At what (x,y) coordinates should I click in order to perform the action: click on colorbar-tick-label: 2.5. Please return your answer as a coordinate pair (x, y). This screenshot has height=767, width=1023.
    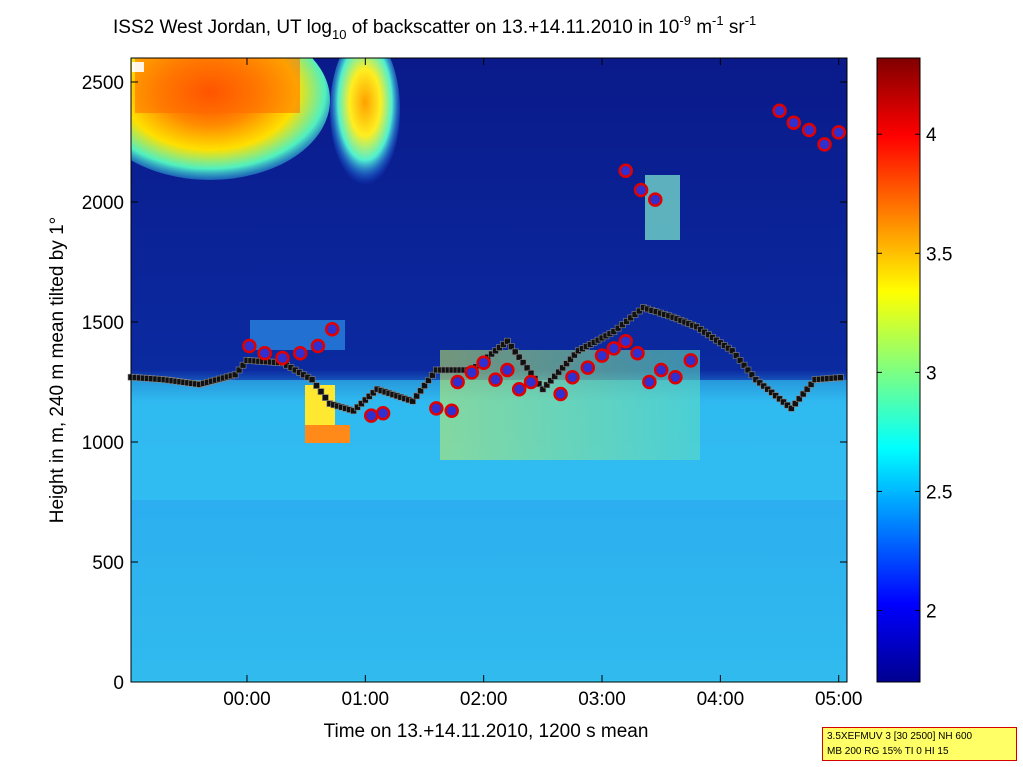
    Looking at the image, I should click on (939, 492).